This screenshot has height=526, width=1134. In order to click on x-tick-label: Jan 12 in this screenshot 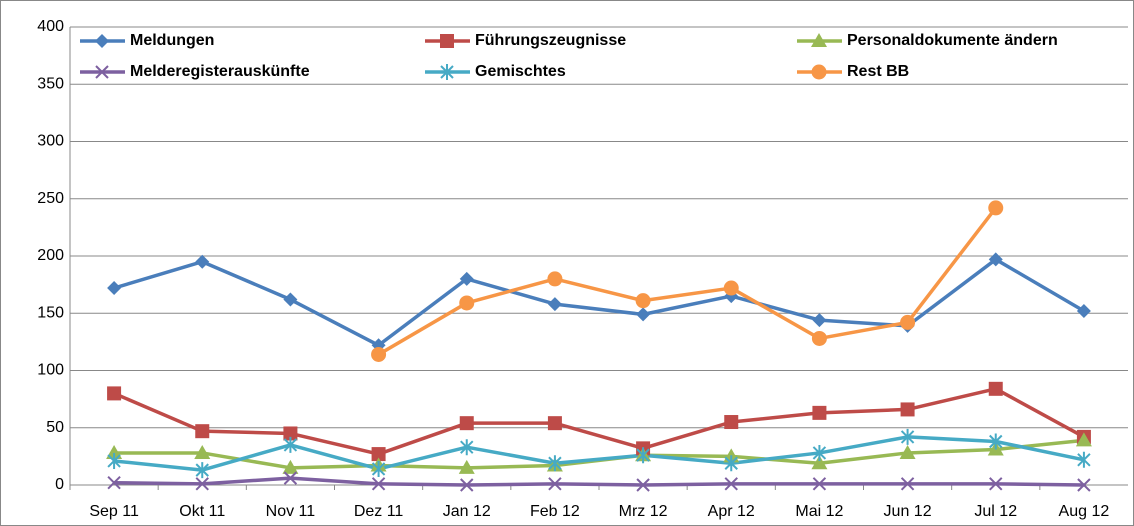, I will do `click(467, 511)`.